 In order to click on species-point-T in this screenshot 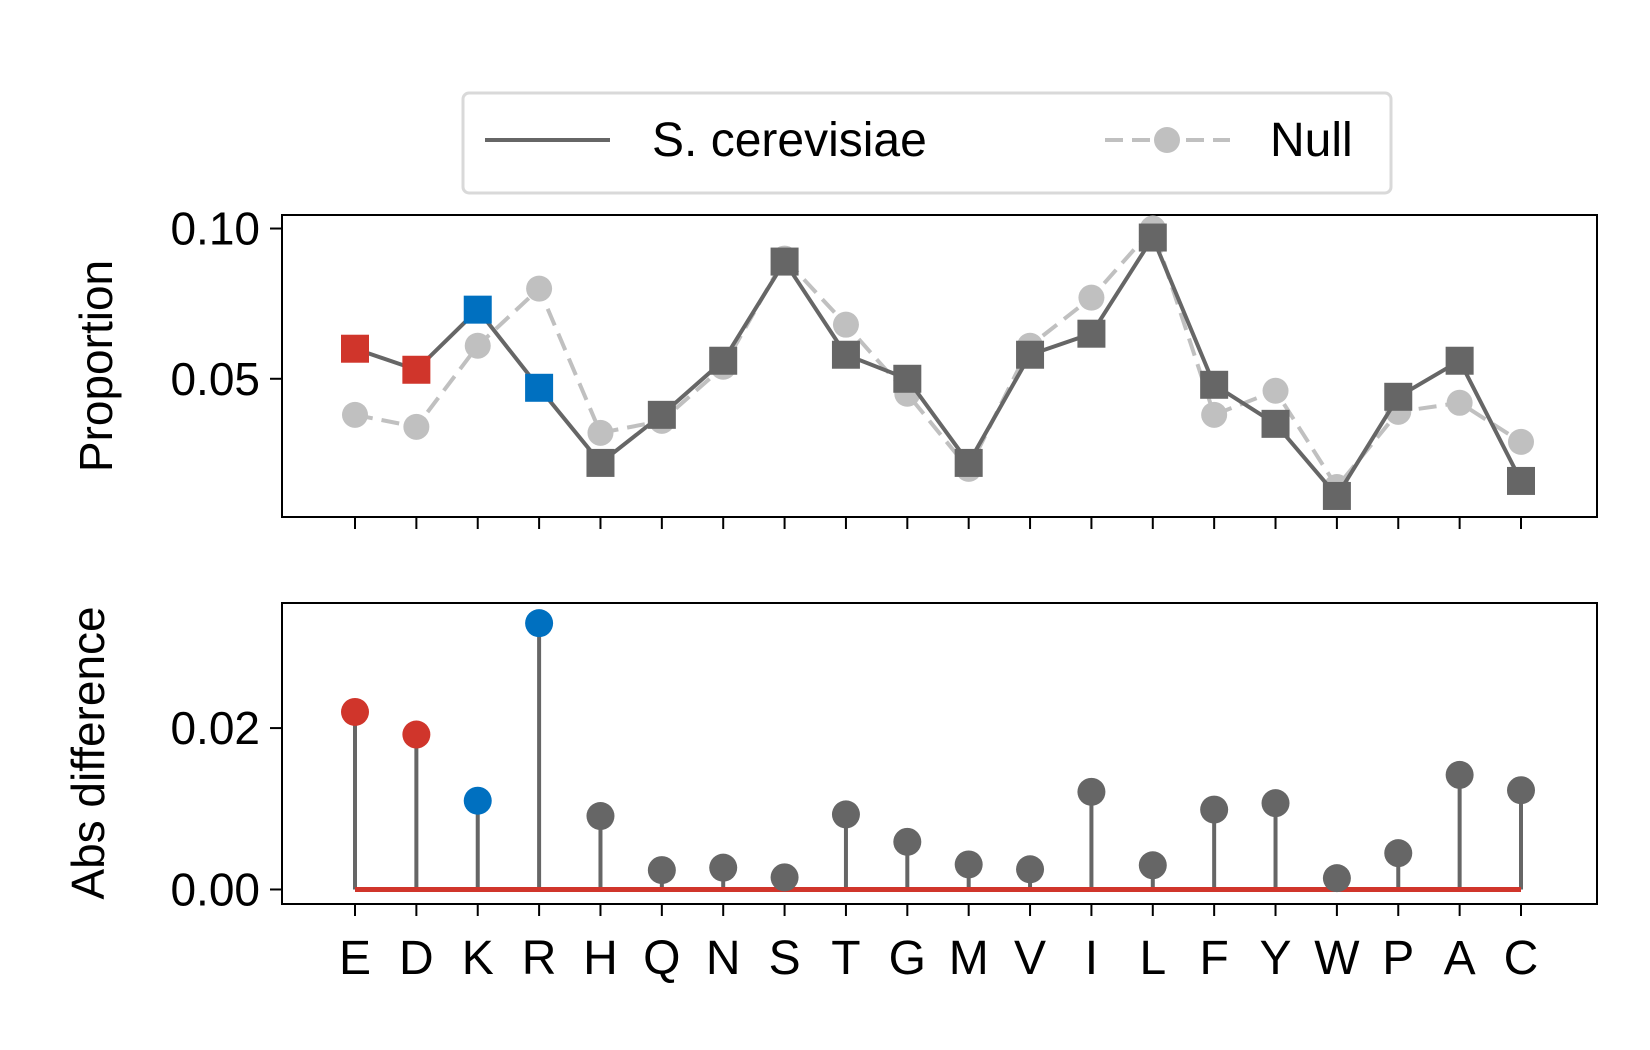, I will do `click(845, 354)`.